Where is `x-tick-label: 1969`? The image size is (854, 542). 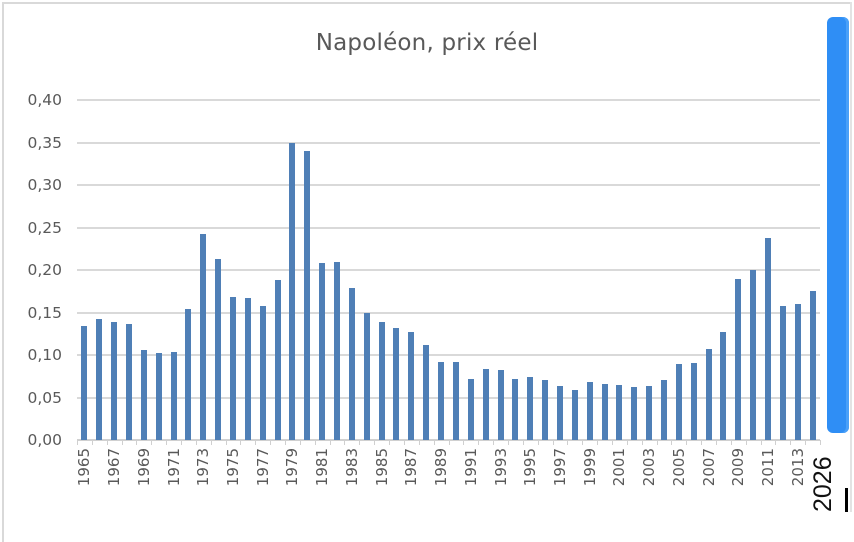
x-tick-label: 1969 is located at coordinates (143, 467).